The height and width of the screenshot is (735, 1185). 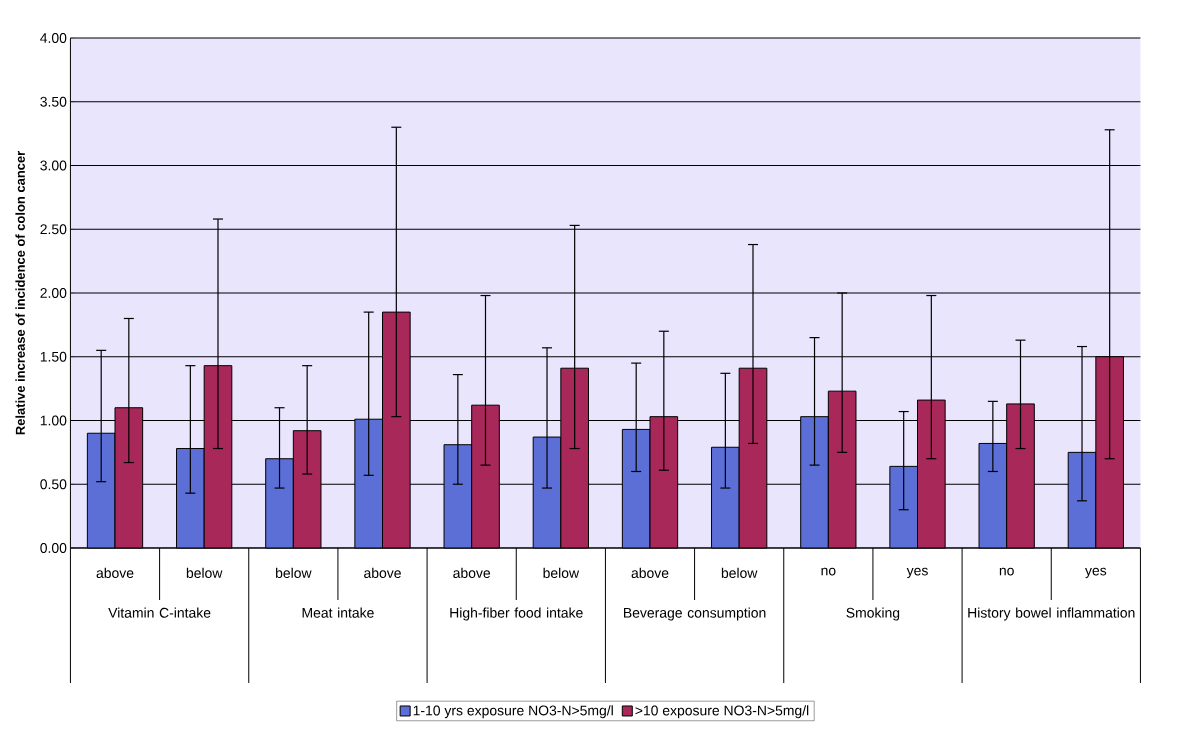 I want to click on y-tick-label: 3.50, so click(x=53, y=101).